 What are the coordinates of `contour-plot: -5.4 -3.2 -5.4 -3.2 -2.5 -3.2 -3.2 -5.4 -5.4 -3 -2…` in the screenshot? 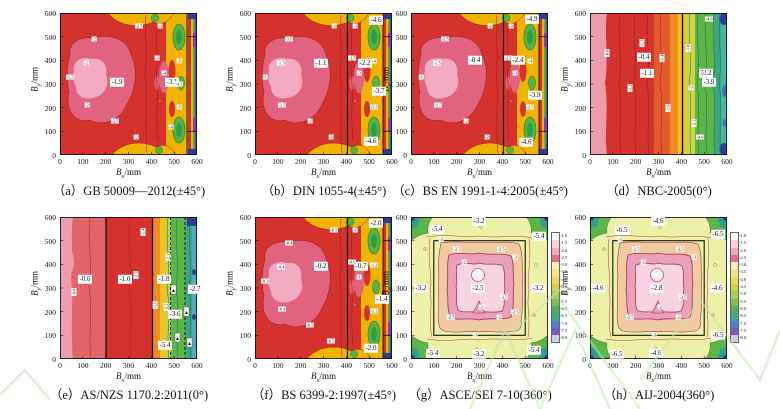 It's located at (479, 287).